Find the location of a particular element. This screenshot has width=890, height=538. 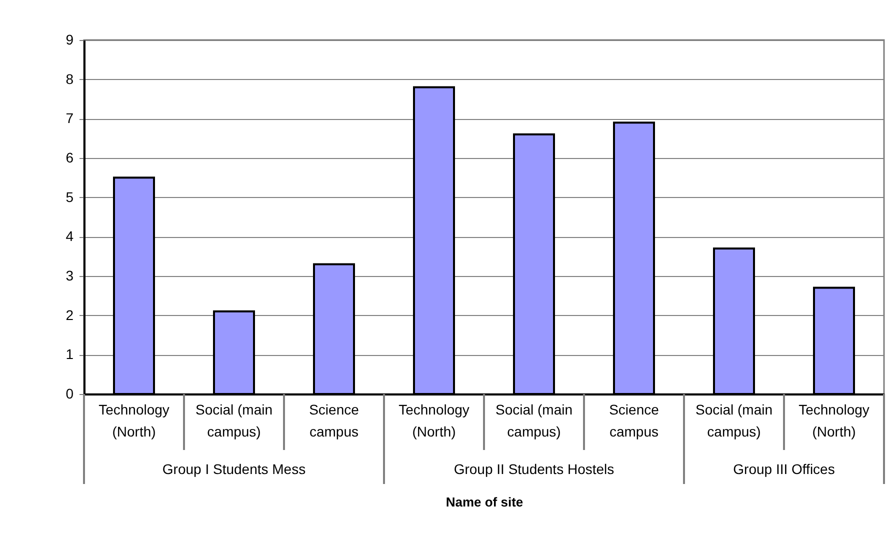

y-tick-label: 9 is located at coordinates (70, 40).